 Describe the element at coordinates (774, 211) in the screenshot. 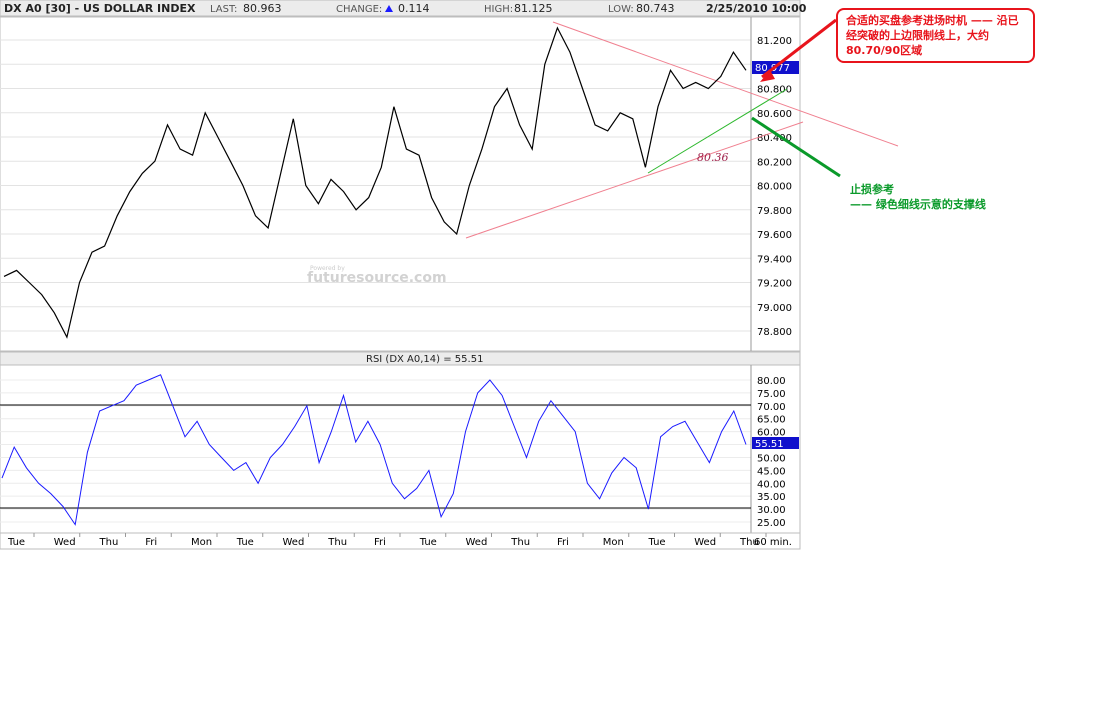

I see `price-tick-label: 79.800` at that location.